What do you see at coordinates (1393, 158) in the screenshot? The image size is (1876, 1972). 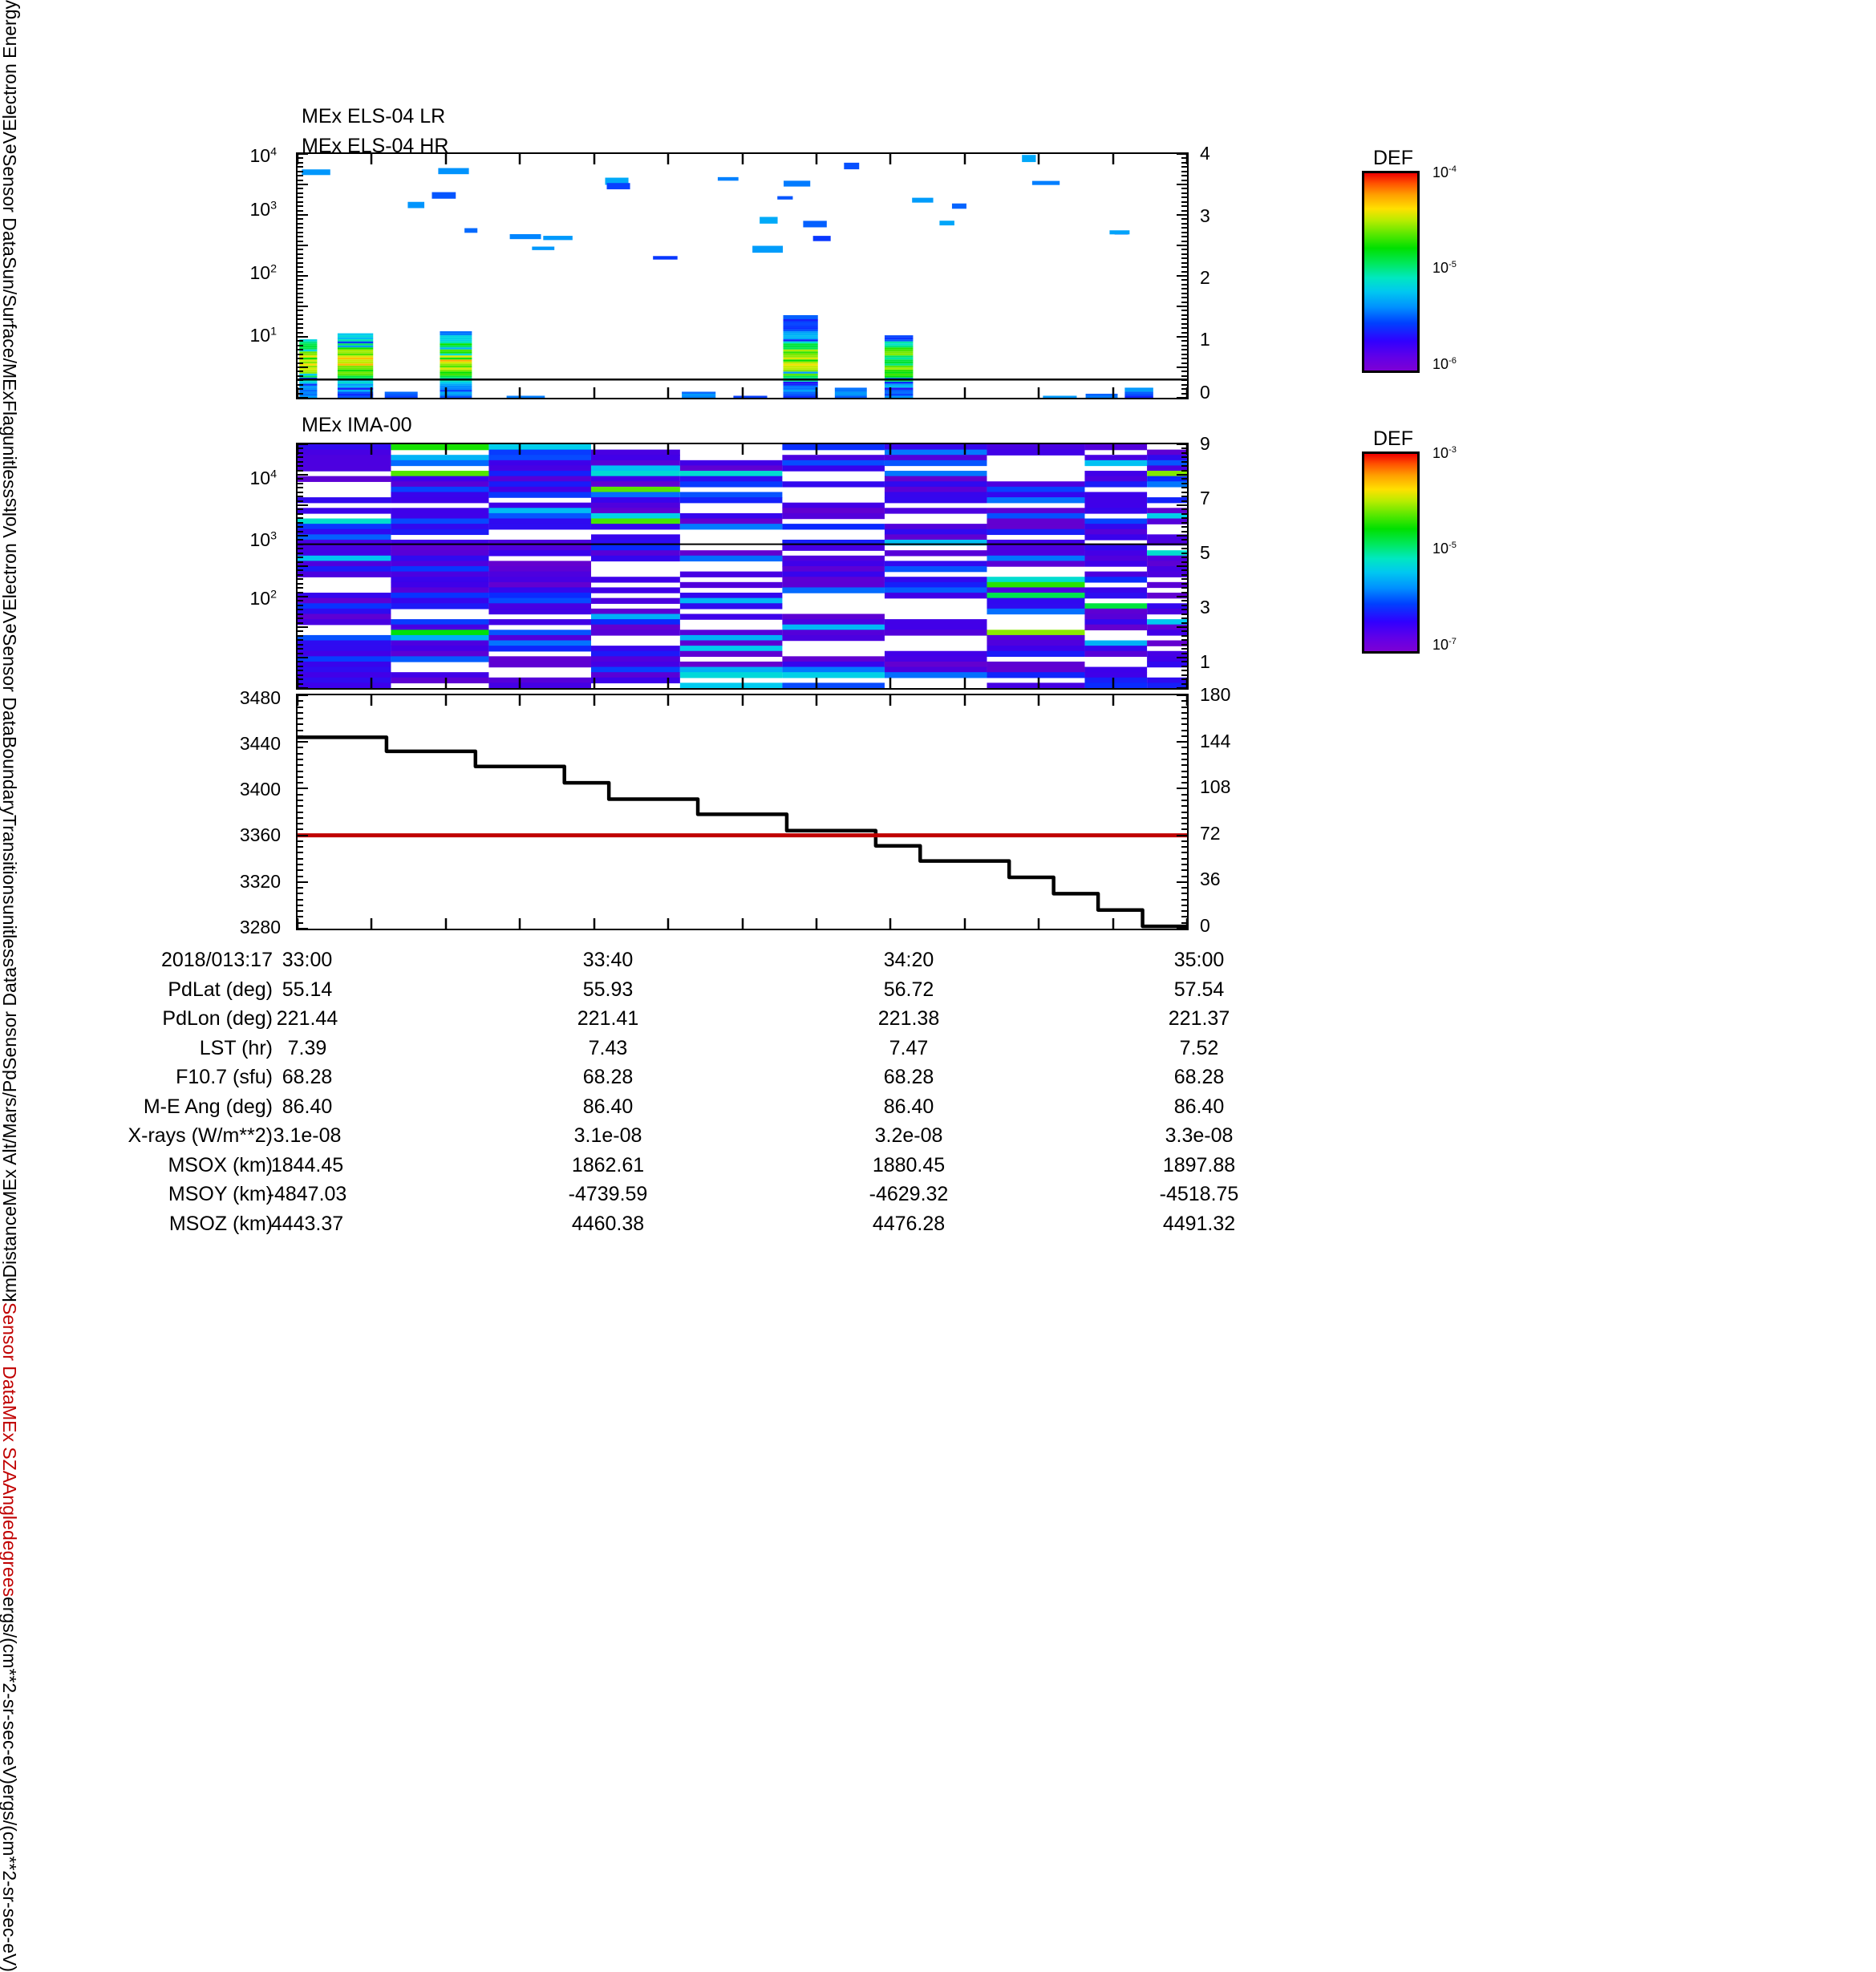 I see `colorbar1-title: DEF` at bounding box center [1393, 158].